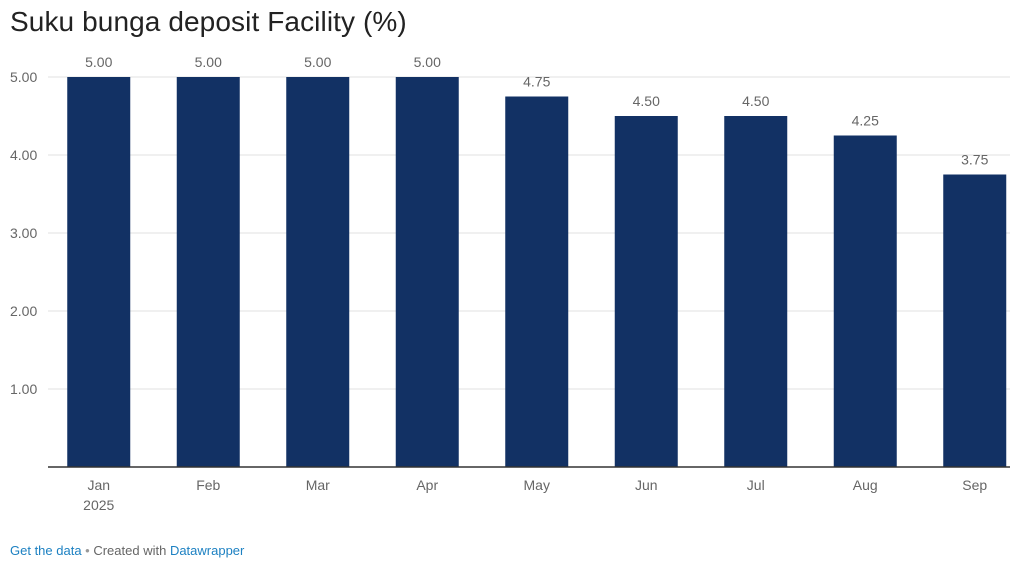  I want to click on y-tick-label: 2.00, so click(23, 311).